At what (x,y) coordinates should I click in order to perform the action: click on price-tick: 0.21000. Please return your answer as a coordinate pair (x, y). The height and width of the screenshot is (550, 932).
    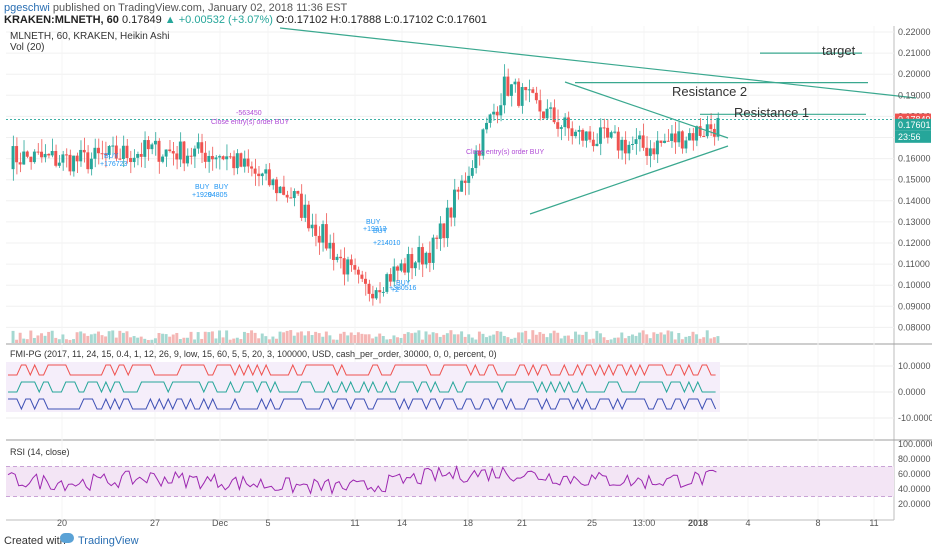
    Looking at the image, I should click on (914, 53).